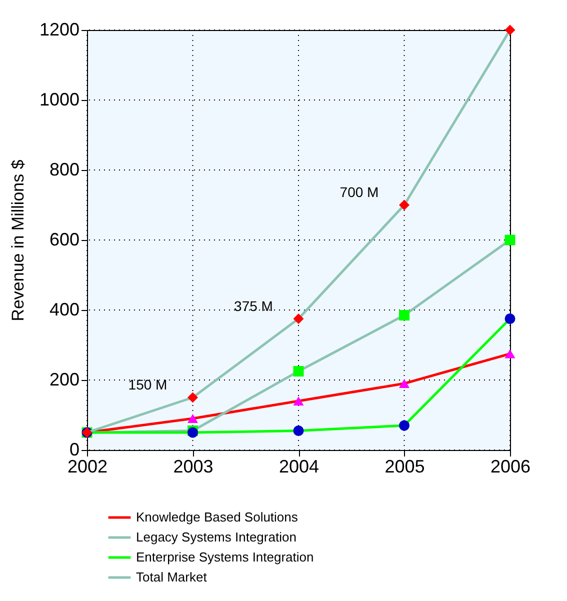 This screenshot has height=601, width=567. Describe the element at coordinates (64, 170) in the screenshot. I see `y-tick-label: 800` at that location.